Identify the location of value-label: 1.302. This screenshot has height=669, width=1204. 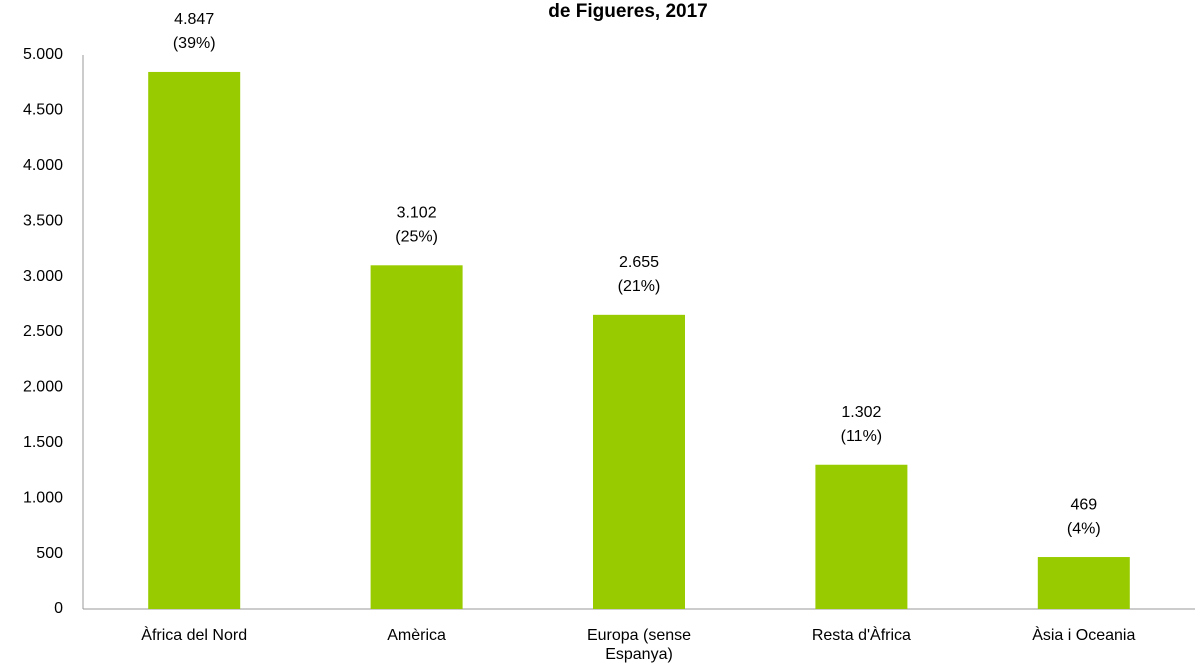
(861, 412).